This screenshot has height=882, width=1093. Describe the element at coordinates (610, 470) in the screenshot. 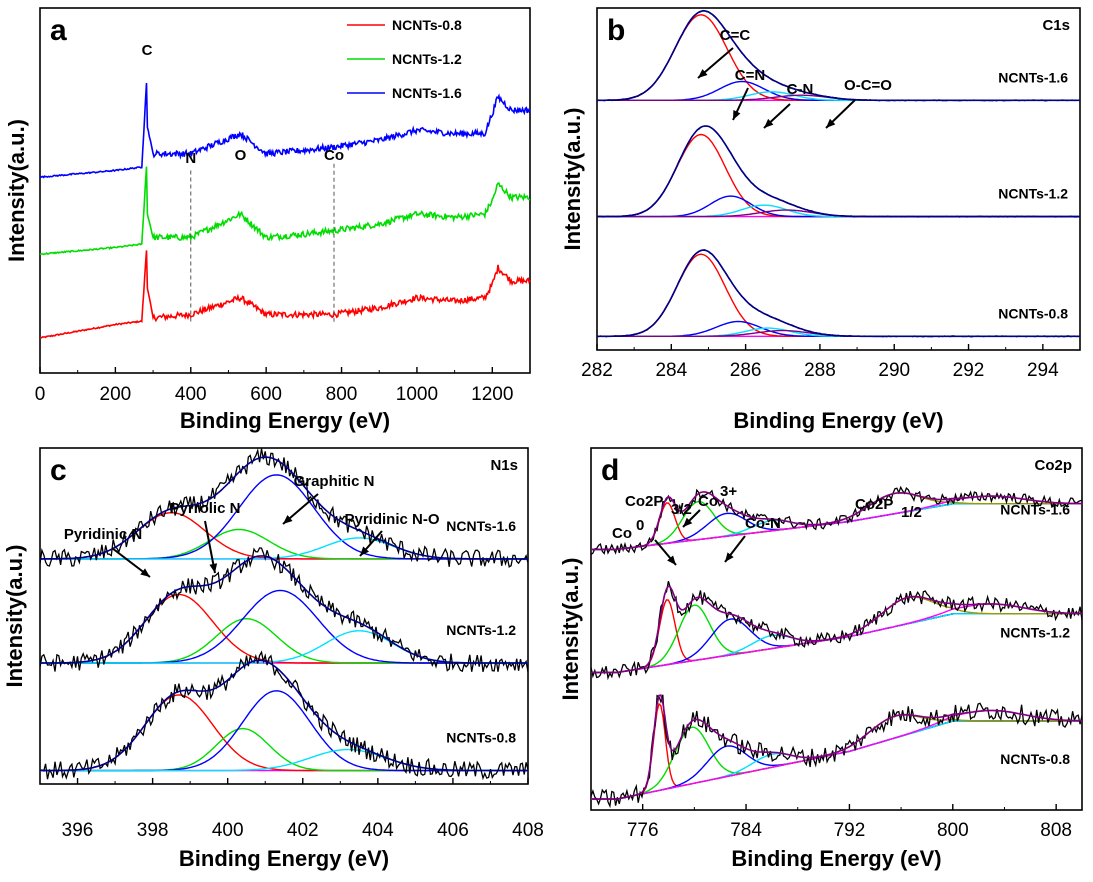

I see `panel-letter: d` at that location.